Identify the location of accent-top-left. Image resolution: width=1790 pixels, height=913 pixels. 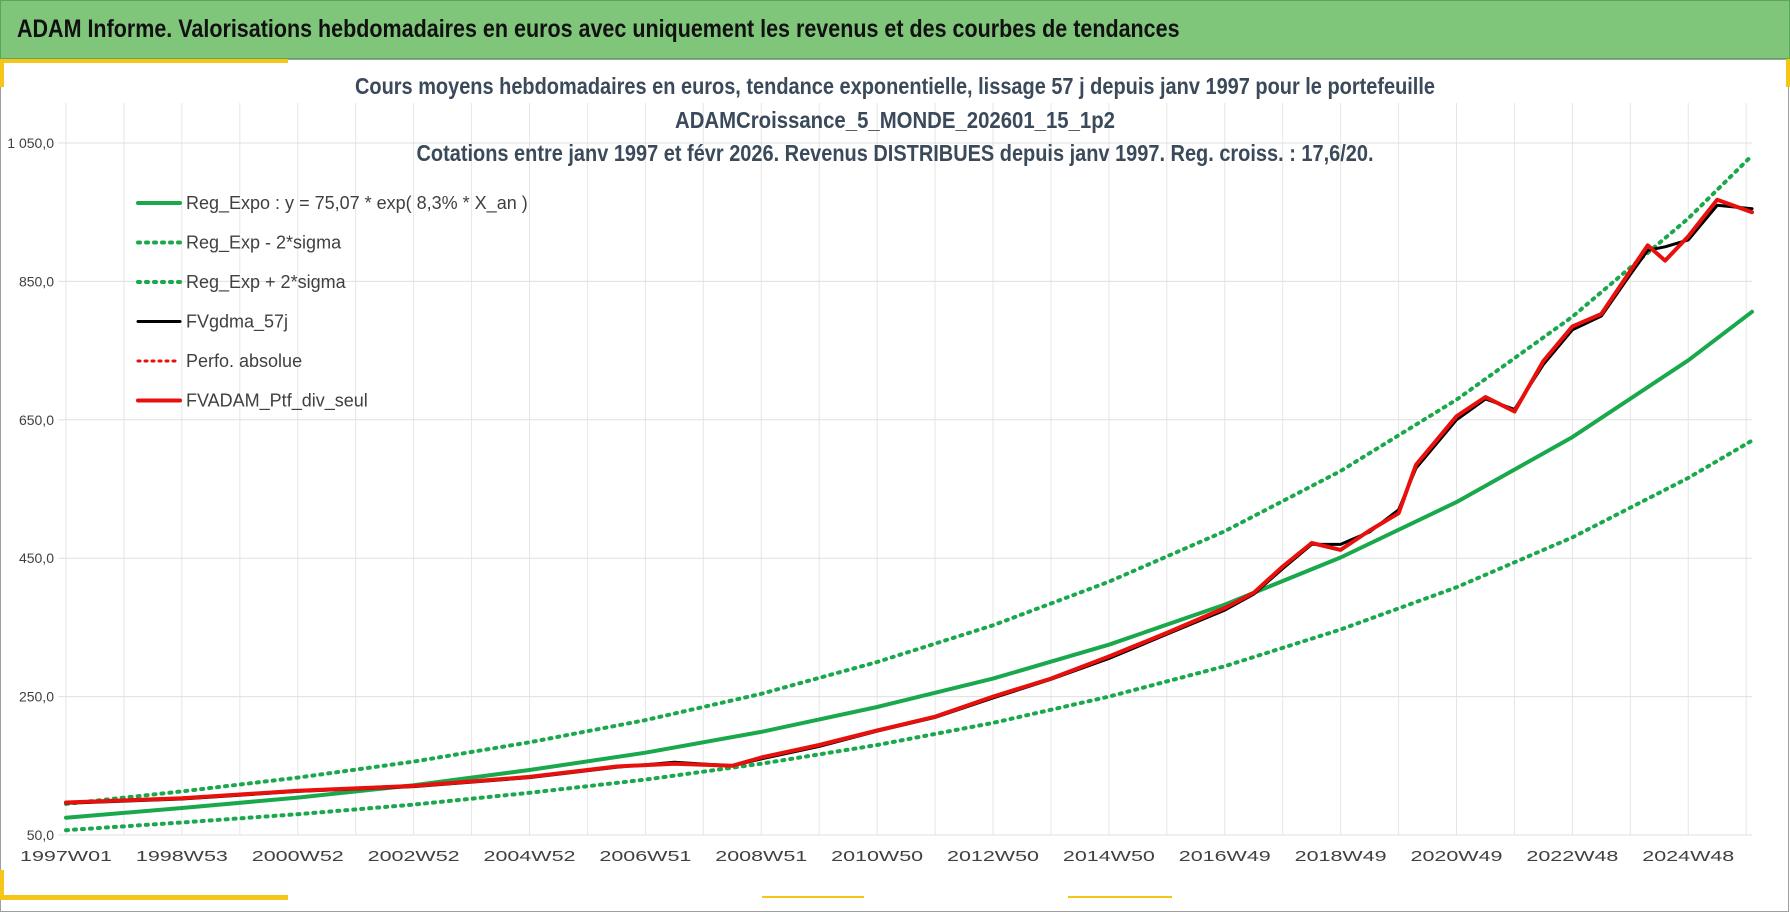
(144, 61).